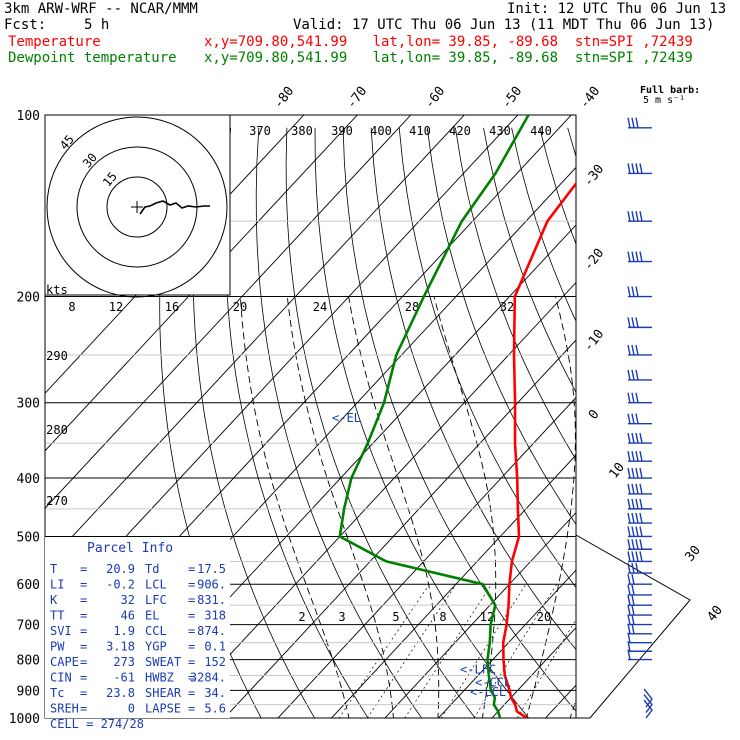 The height and width of the screenshot is (740, 740). What do you see at coordinates (120, 585) in the screenshot?
I see `parcel-value: -0.2` at bounding box center [120, 585].